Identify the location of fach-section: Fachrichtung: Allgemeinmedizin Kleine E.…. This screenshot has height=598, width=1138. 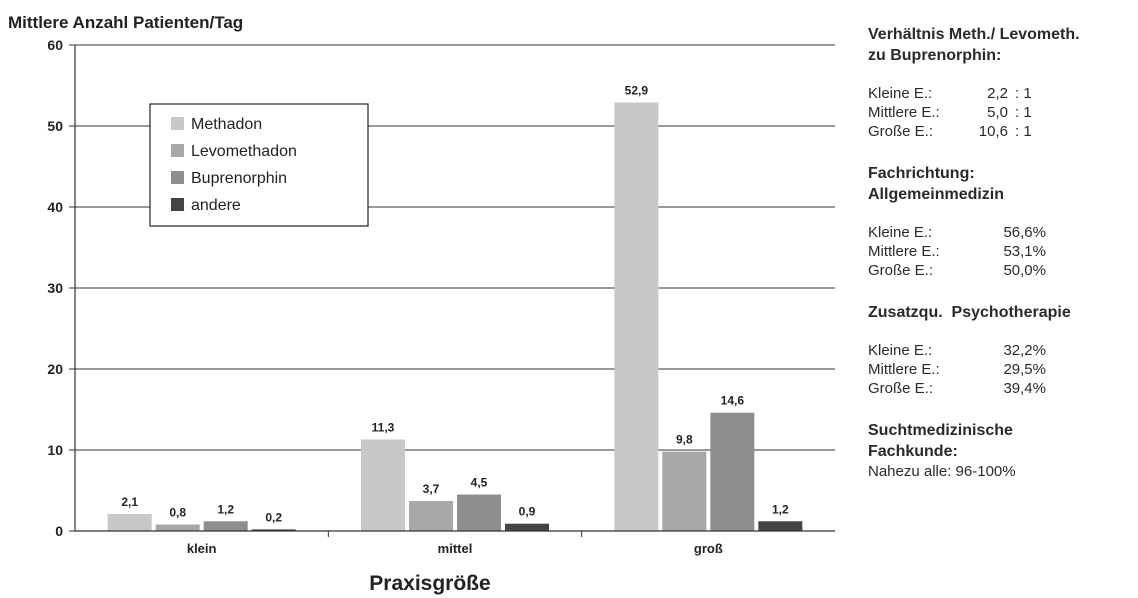
(1002, 221).